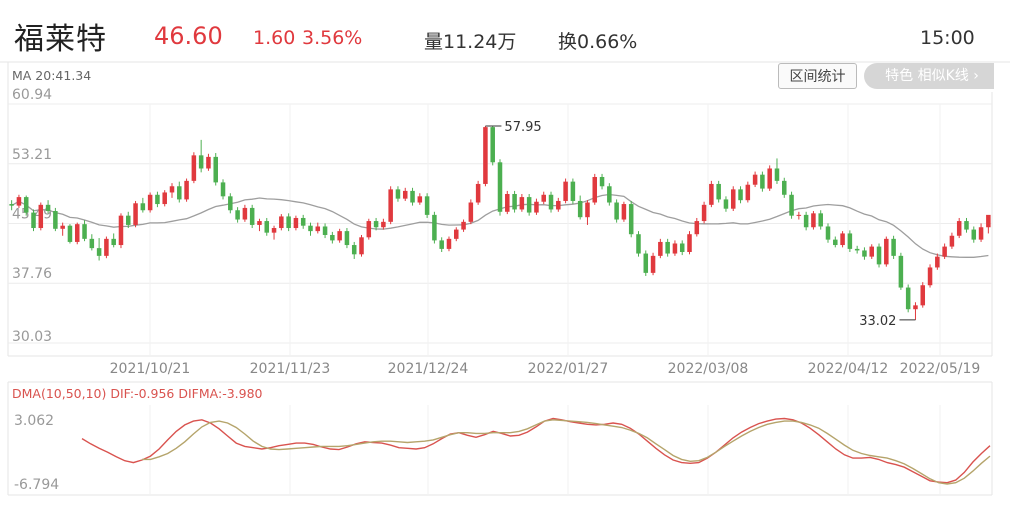 Image resolution: width=1010 pixels, height=508 pixels. What do you see at coordinates (428, 369) in the screenshot?
I see `kline-x-tick-label: 2021/12/24` at bounding box center [428, 369].